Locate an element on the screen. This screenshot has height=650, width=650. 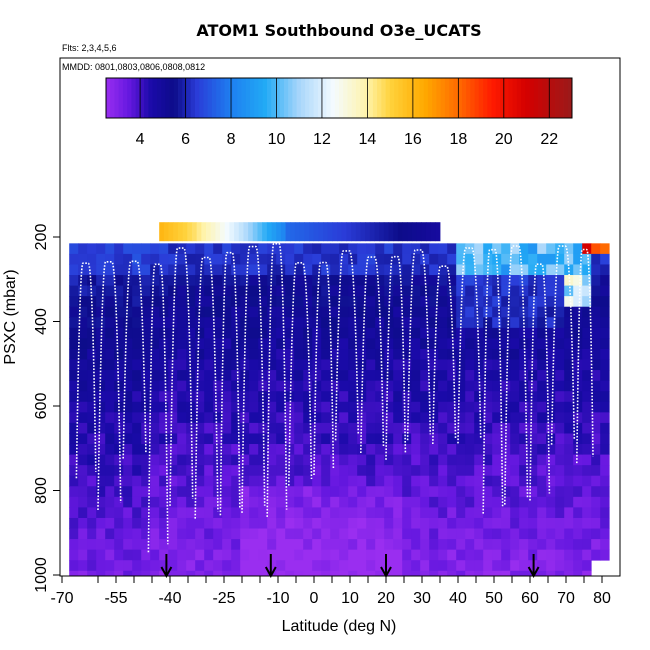
x-tick-label: -25 is located at coordinates (223, 598).